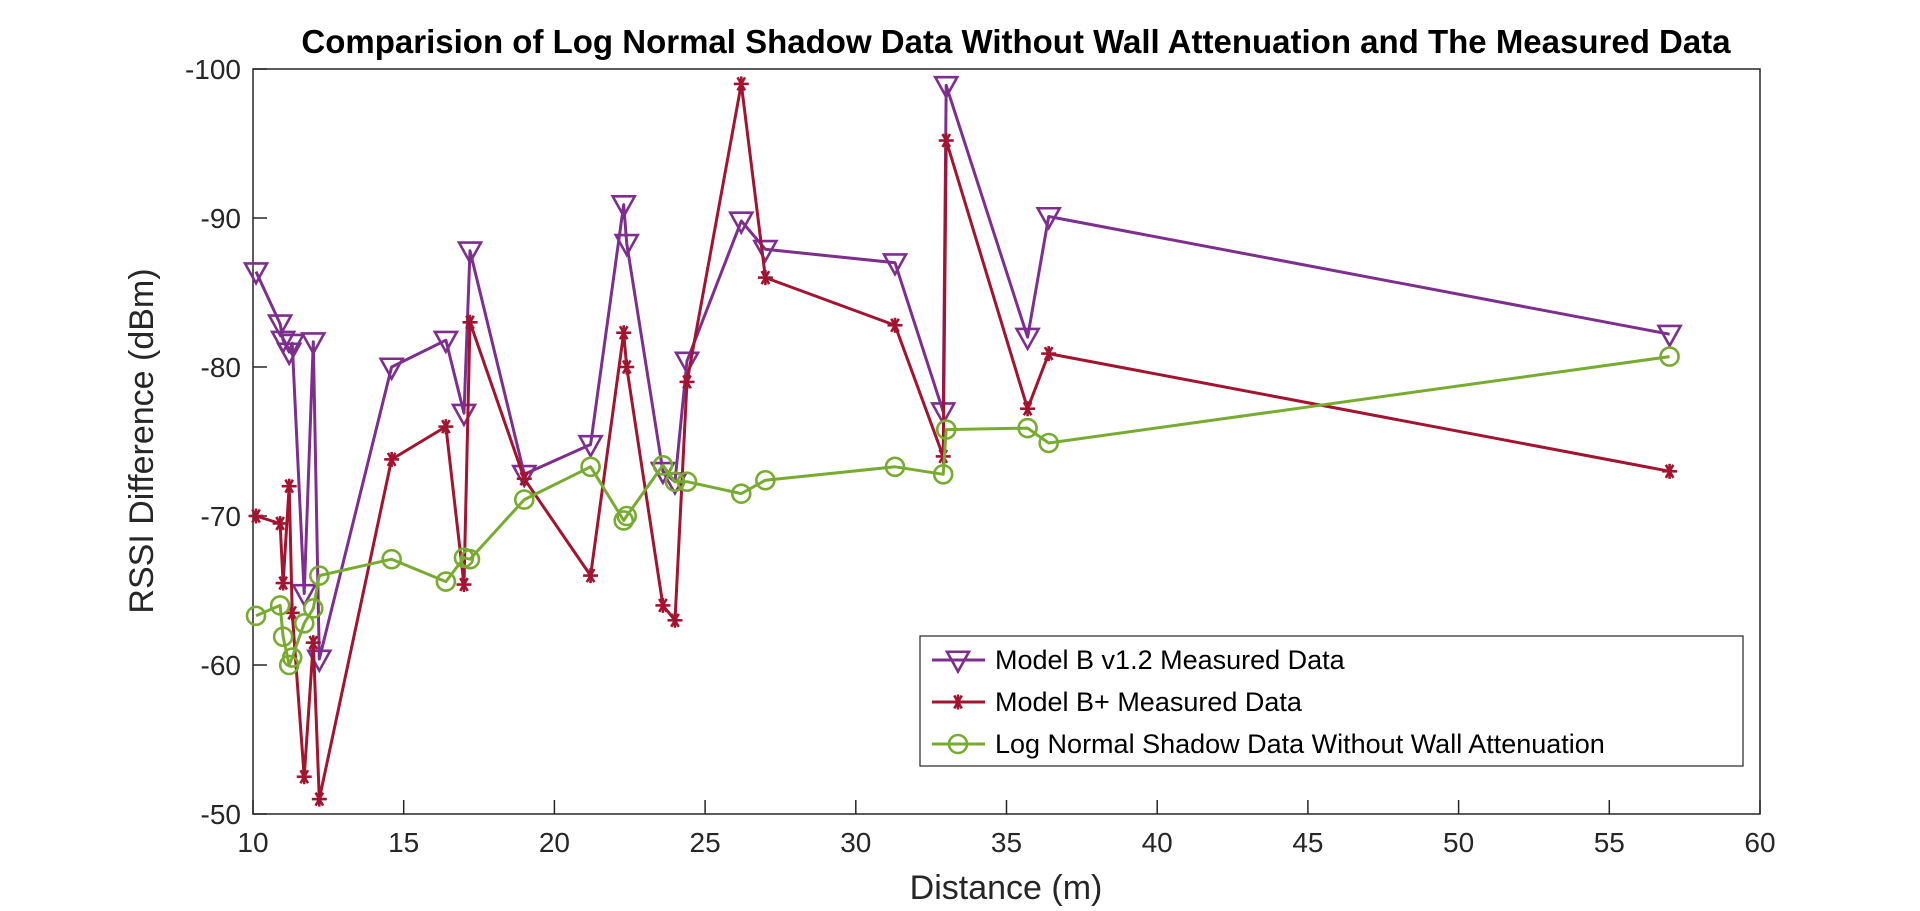 The height and width of the screenshot is (911, 1920). Describe the element at coordinates (1759, 842) in the screenshot. I see `x-tick-label: 60` at that location.